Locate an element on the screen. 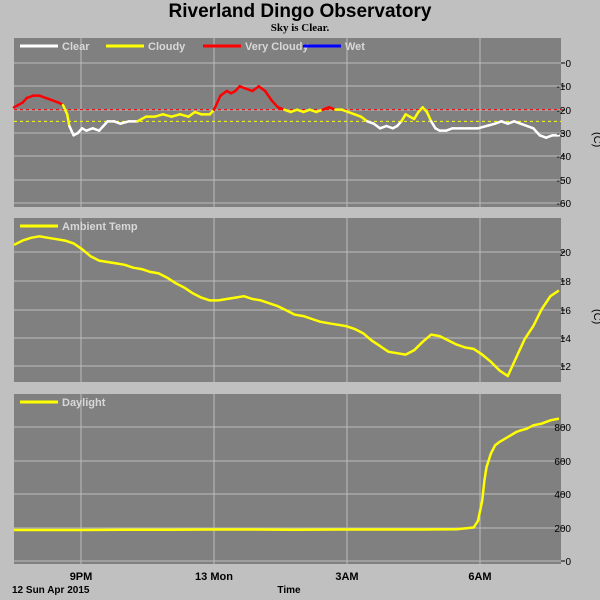  cloud-legend: Clear Cloudy Very Cloudy Wet is located at coordinates (192, 47).